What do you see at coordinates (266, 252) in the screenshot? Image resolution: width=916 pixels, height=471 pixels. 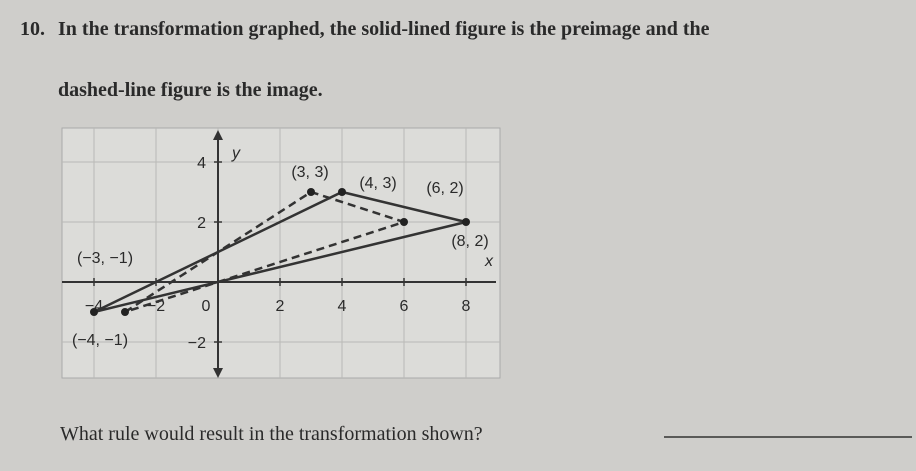 I see `image-triangle` at bounding box center [266, 252].